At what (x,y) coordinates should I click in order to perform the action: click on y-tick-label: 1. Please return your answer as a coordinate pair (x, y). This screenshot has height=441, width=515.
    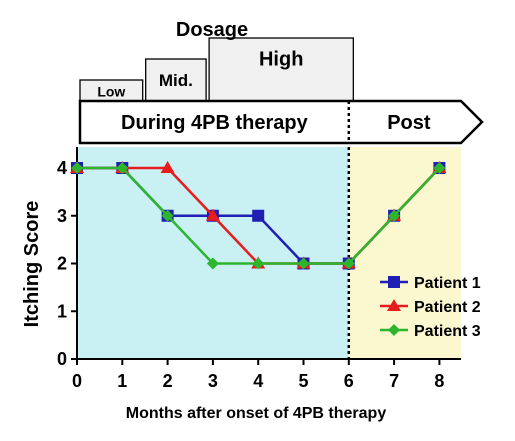
    Looking at the image, I should click on (62, 311).